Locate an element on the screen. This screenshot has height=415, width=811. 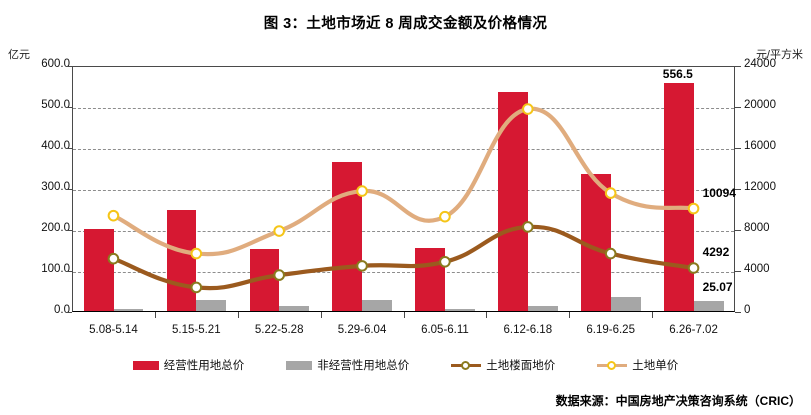
x-axis-tick-label: 6.05-6.11 is located at coordinates (445, 330).